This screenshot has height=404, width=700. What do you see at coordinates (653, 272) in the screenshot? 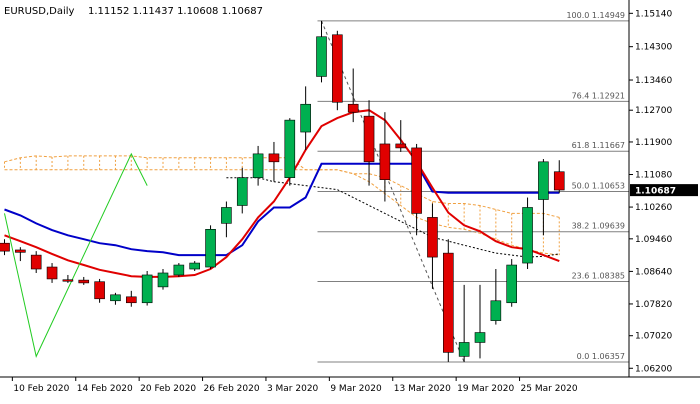
I see `y-tick-label: 1.08640` at bounding box center [653, 272].